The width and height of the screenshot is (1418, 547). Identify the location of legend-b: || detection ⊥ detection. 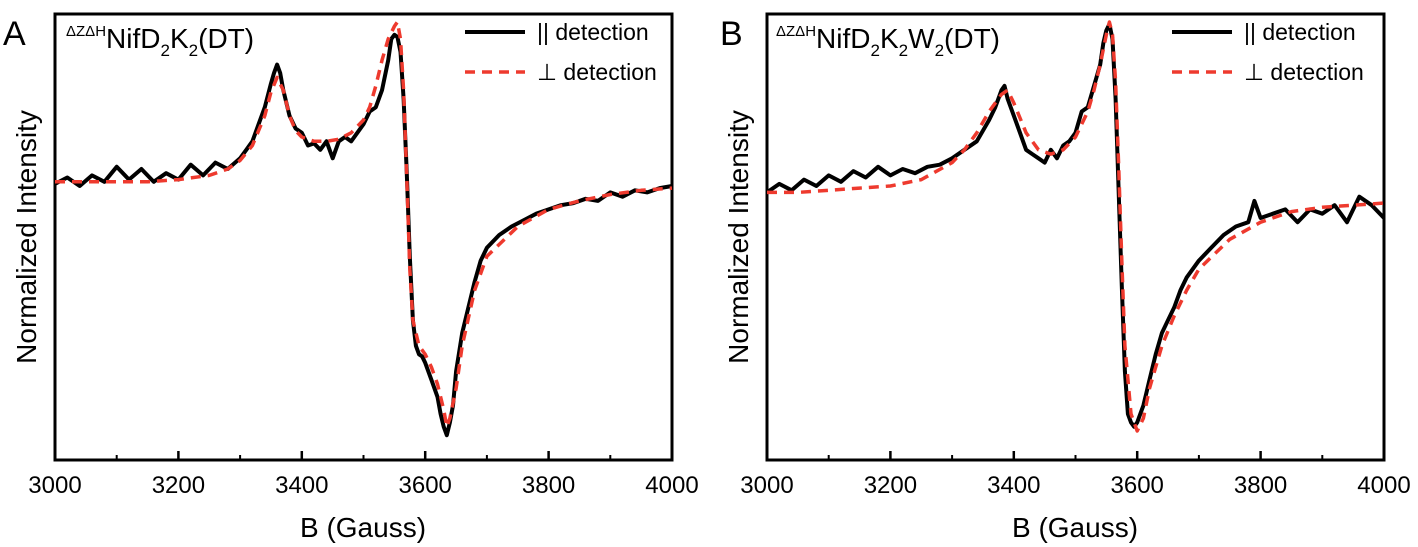
(1268, 52).